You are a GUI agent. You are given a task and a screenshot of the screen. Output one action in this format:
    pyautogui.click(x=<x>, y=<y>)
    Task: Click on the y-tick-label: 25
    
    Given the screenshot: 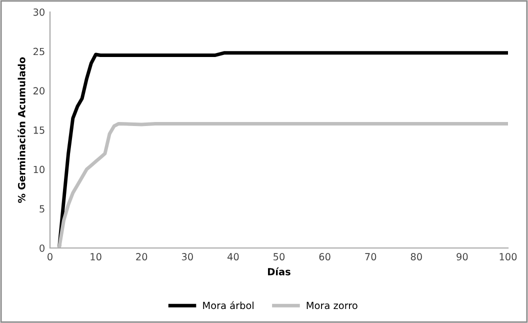 What is the action you would take?
    pyautogui.click(x=38, y=52)
    